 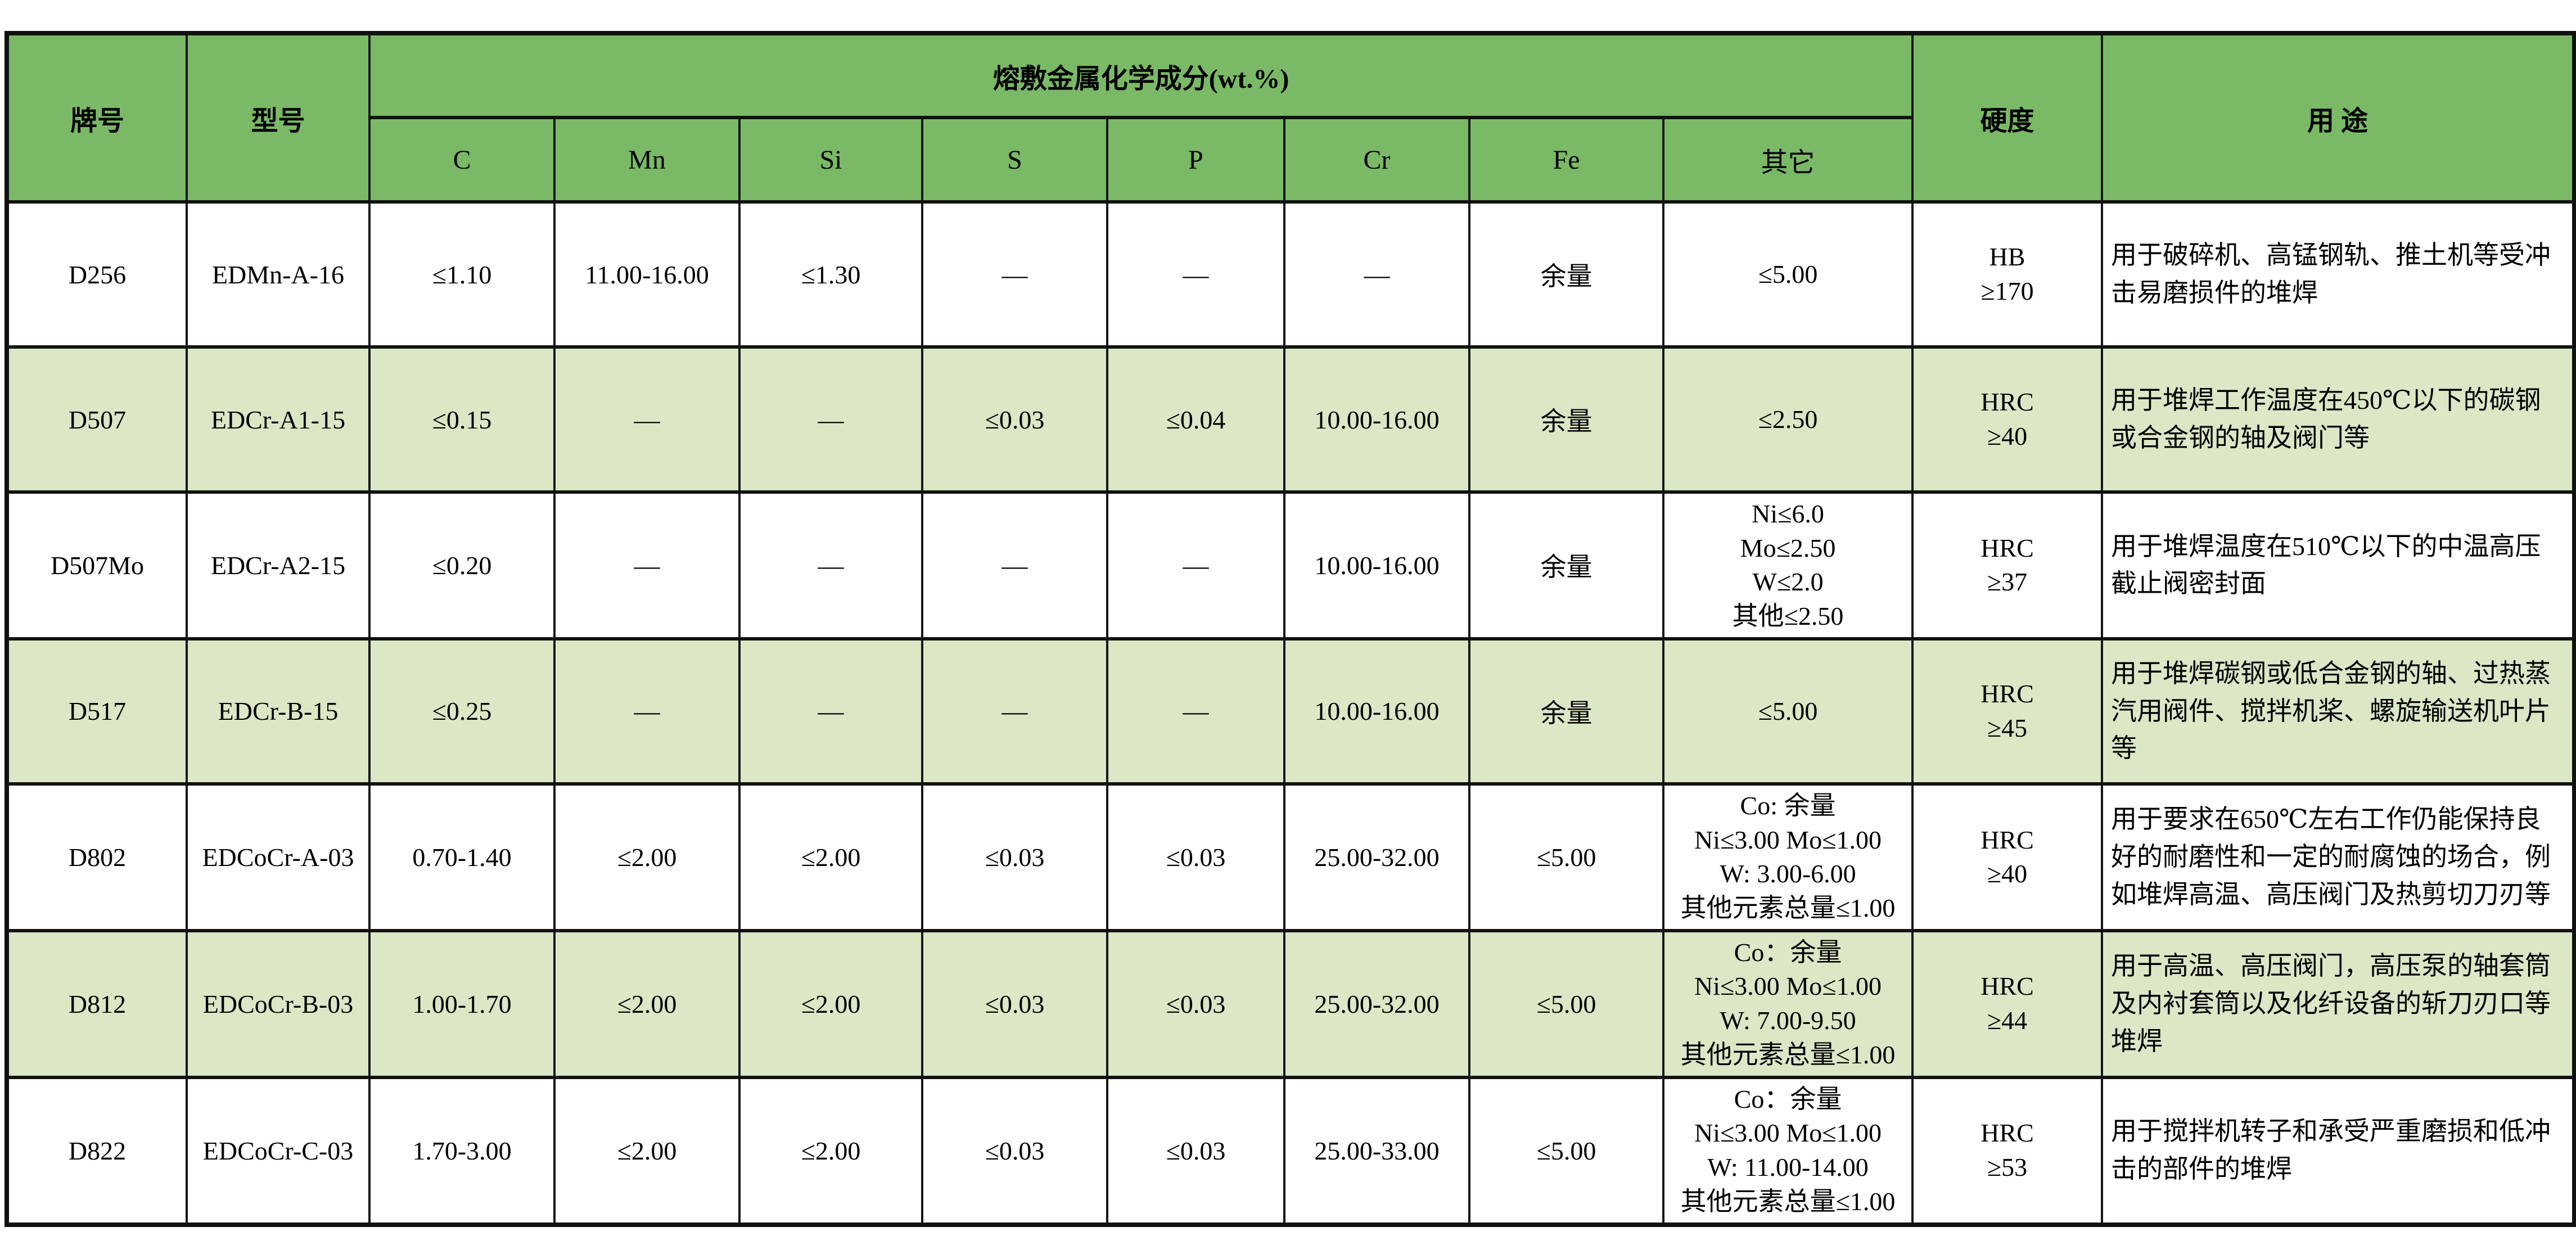 I want to click on cell-usage: 用于堆焊工作温度在450℃以下的碳钢或合金钢的轴及阀门等, so click(x=2338, y=419).